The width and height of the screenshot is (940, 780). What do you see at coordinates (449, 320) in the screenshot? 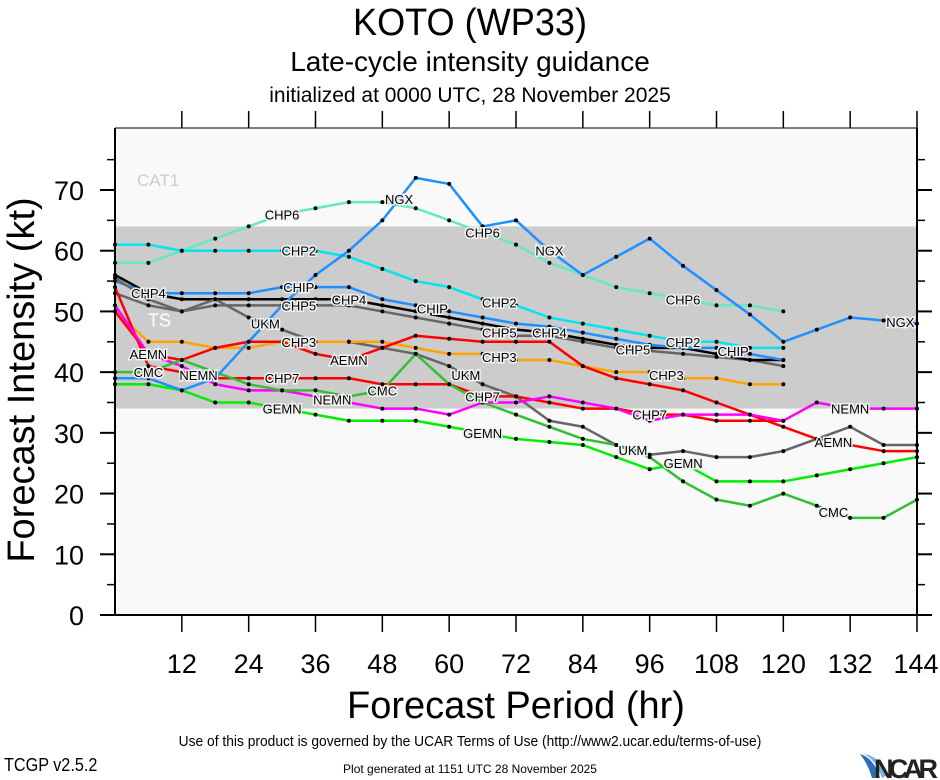
I see `series-chip` at bounding box center [449, 320].